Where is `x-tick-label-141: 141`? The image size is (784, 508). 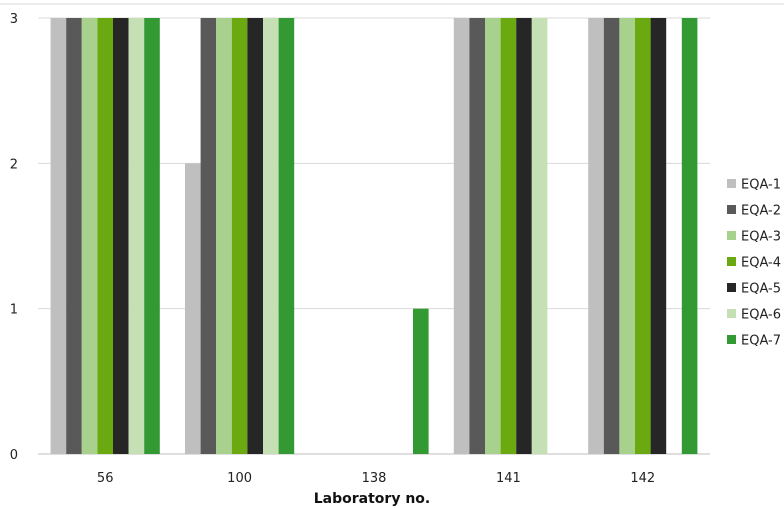 x-tick-label-141: 141 is located at coordinates (508, 478).